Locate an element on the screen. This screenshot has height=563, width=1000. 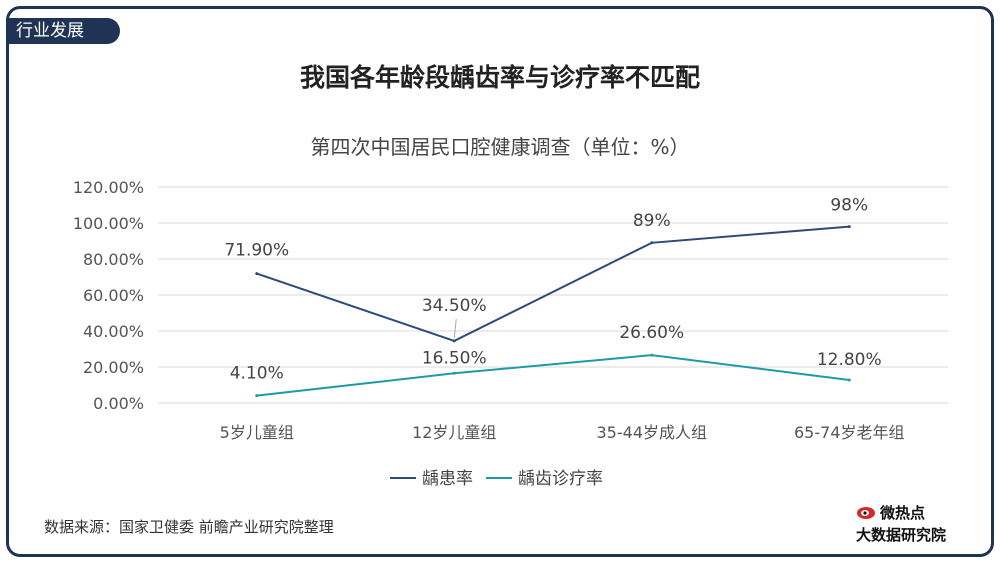
data-label: 12.80% is located at coordinates (849, 360).